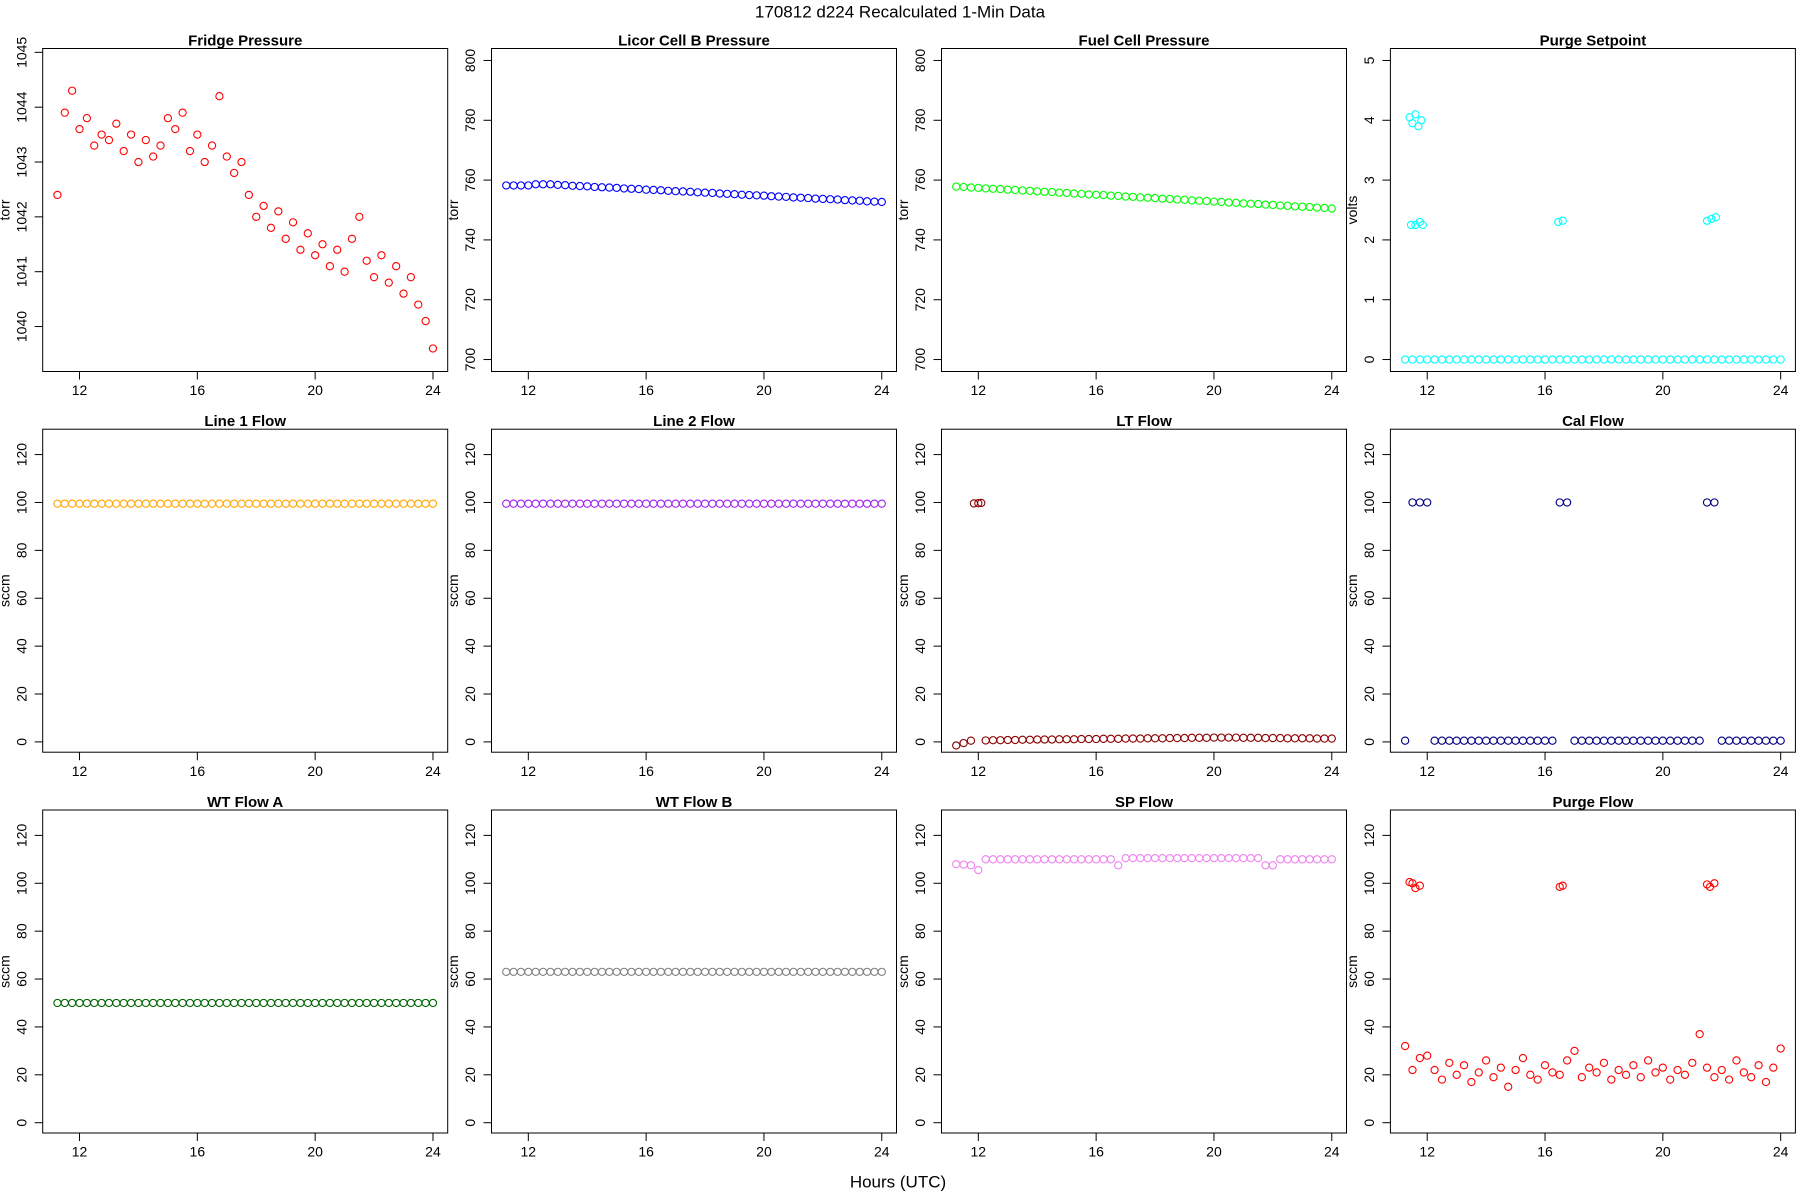 The height and width of the screenshot is (1200, 1800). What do you see at coordinates (245, 421) in the screenshot?
I see `panel-title: Line 1 Flow` at bounding box center [245, 421].